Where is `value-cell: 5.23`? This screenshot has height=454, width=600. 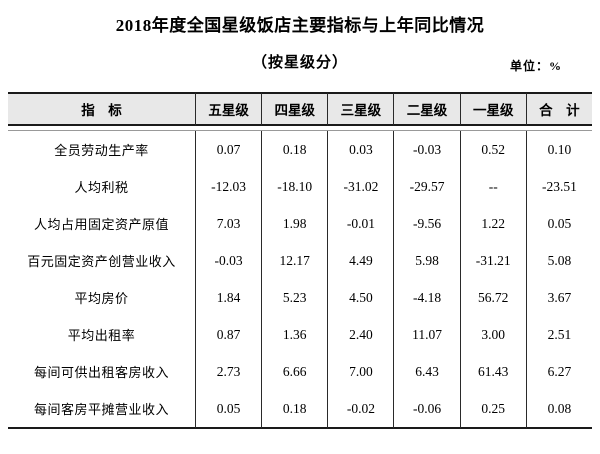
value-cell: 5.23 is located at coordinates (294, 297).